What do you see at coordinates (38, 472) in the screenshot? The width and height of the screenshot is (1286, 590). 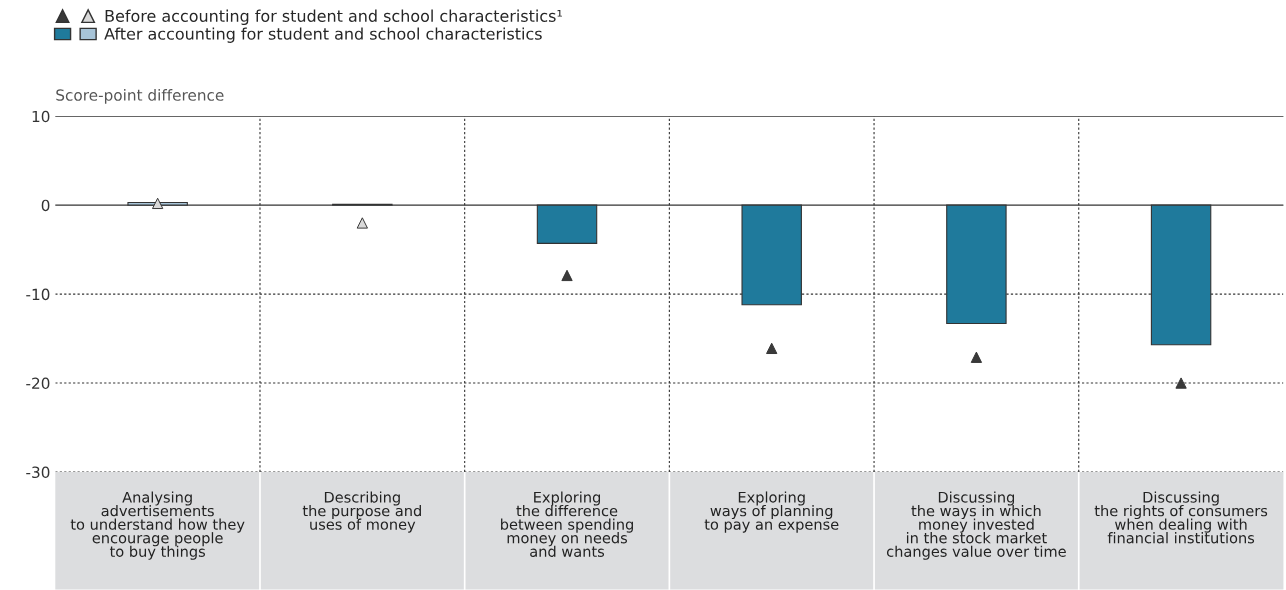 I see `y-tick-label: -30` at bounding box center [38, 472].